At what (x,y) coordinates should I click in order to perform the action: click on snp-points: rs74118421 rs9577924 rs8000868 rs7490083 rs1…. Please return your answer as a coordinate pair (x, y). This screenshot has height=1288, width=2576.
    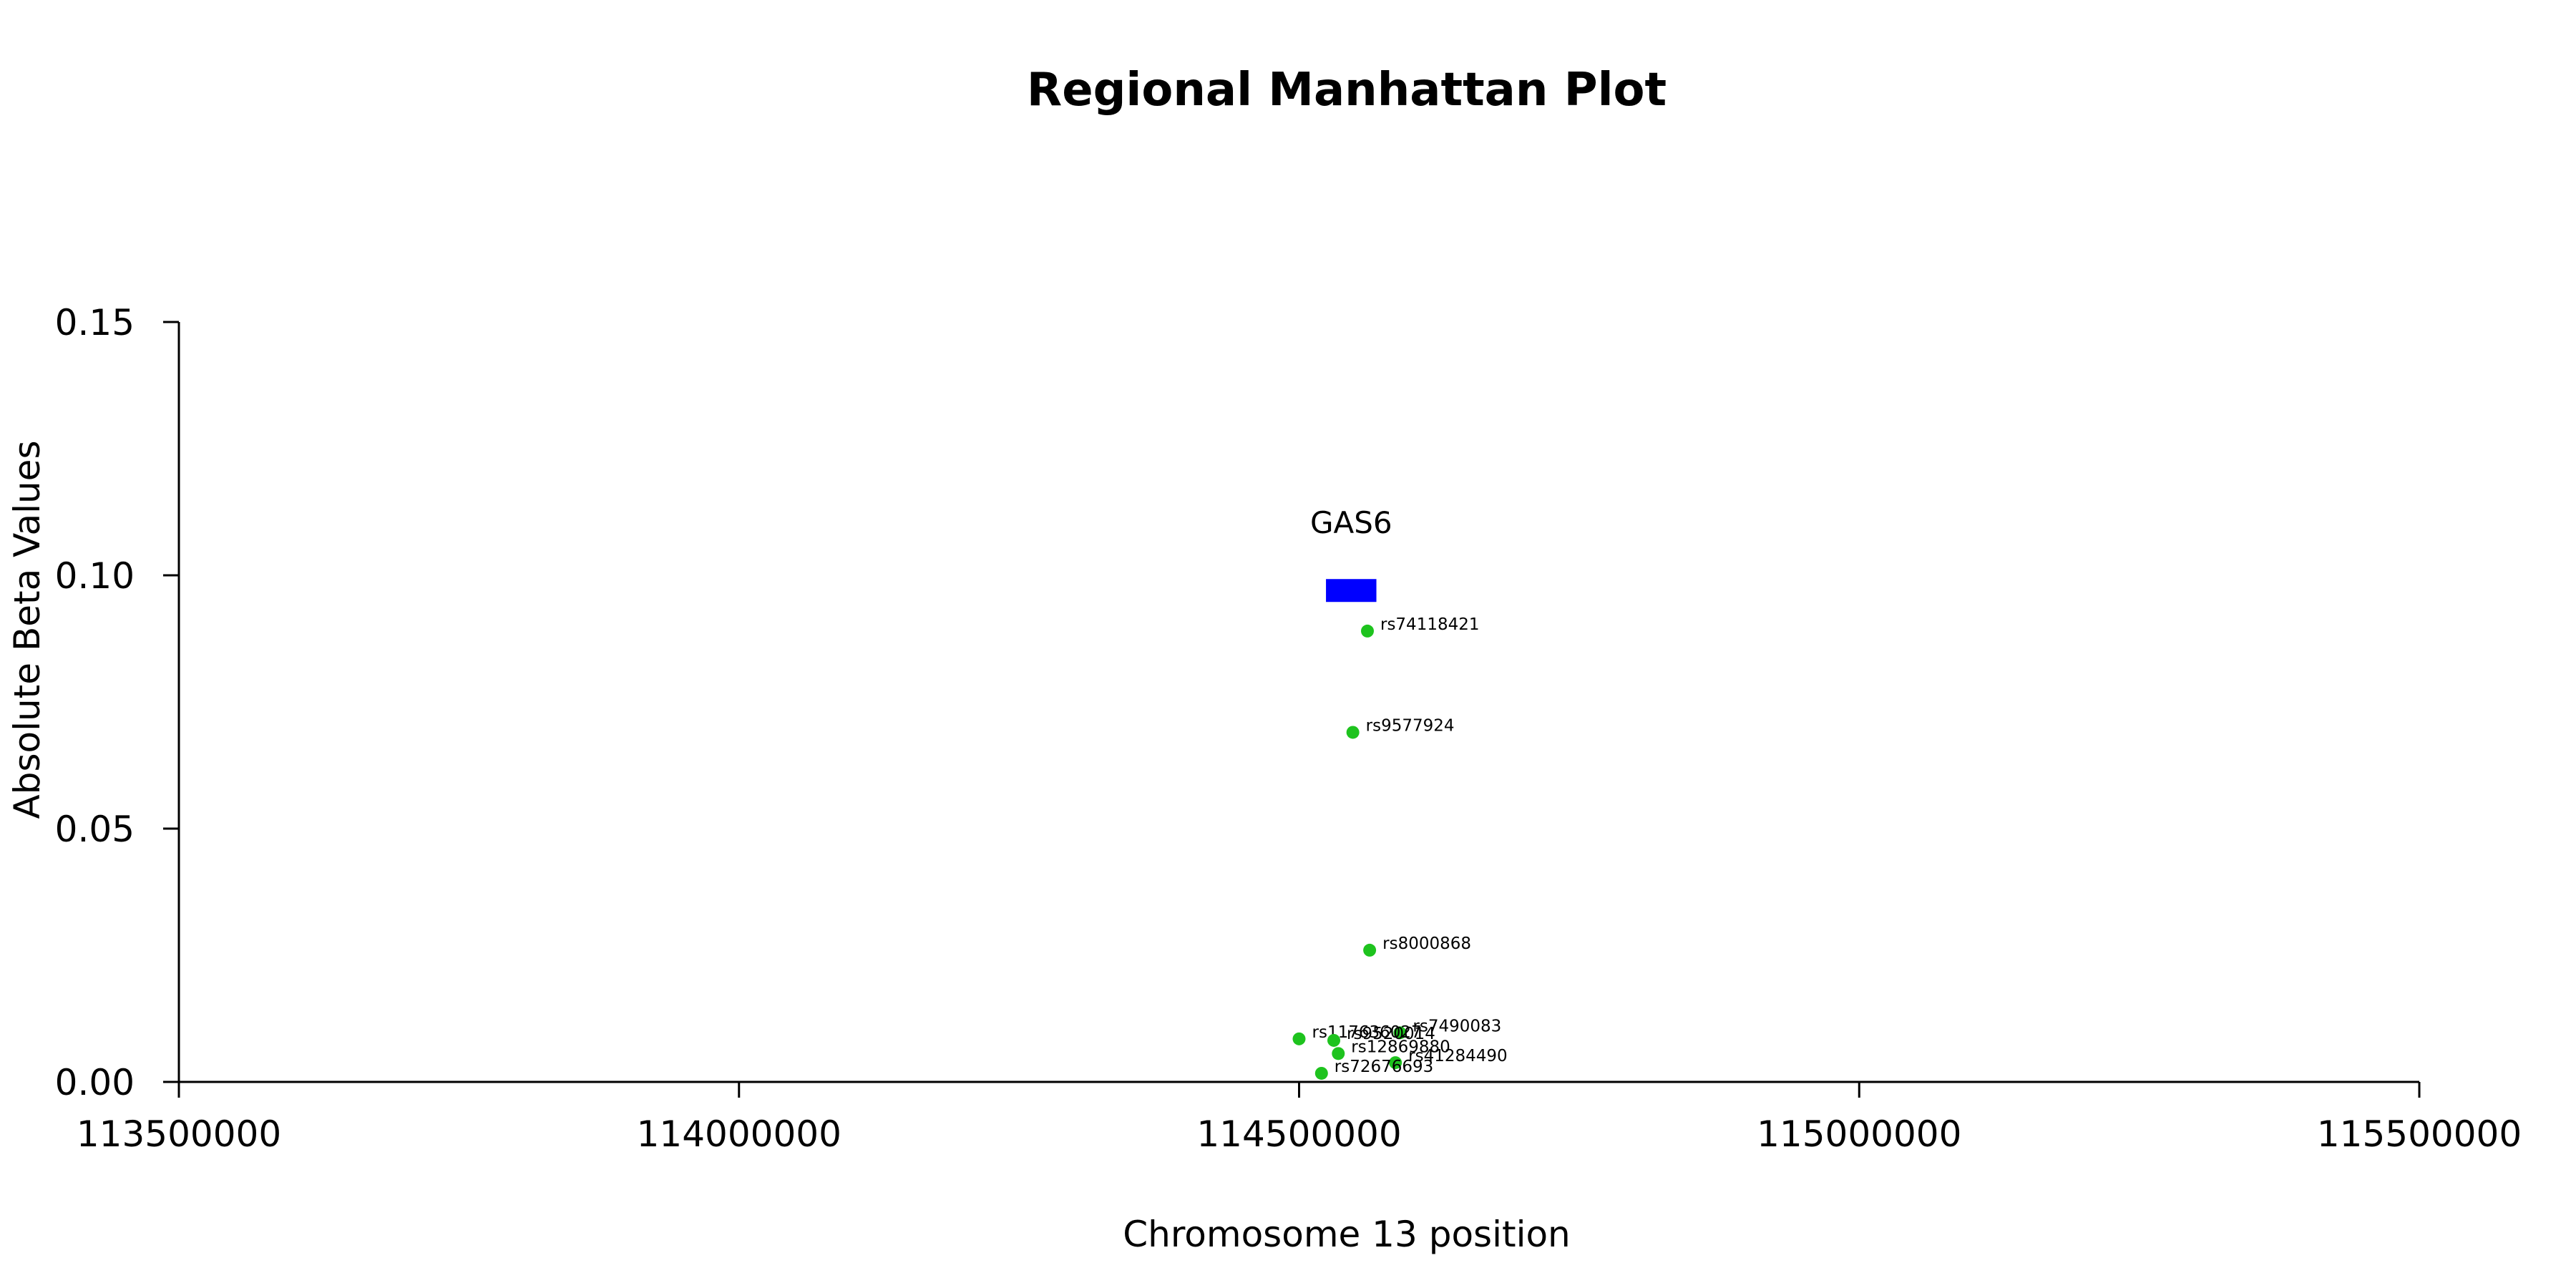
    Looking at the image, I should click on (1400, 847).